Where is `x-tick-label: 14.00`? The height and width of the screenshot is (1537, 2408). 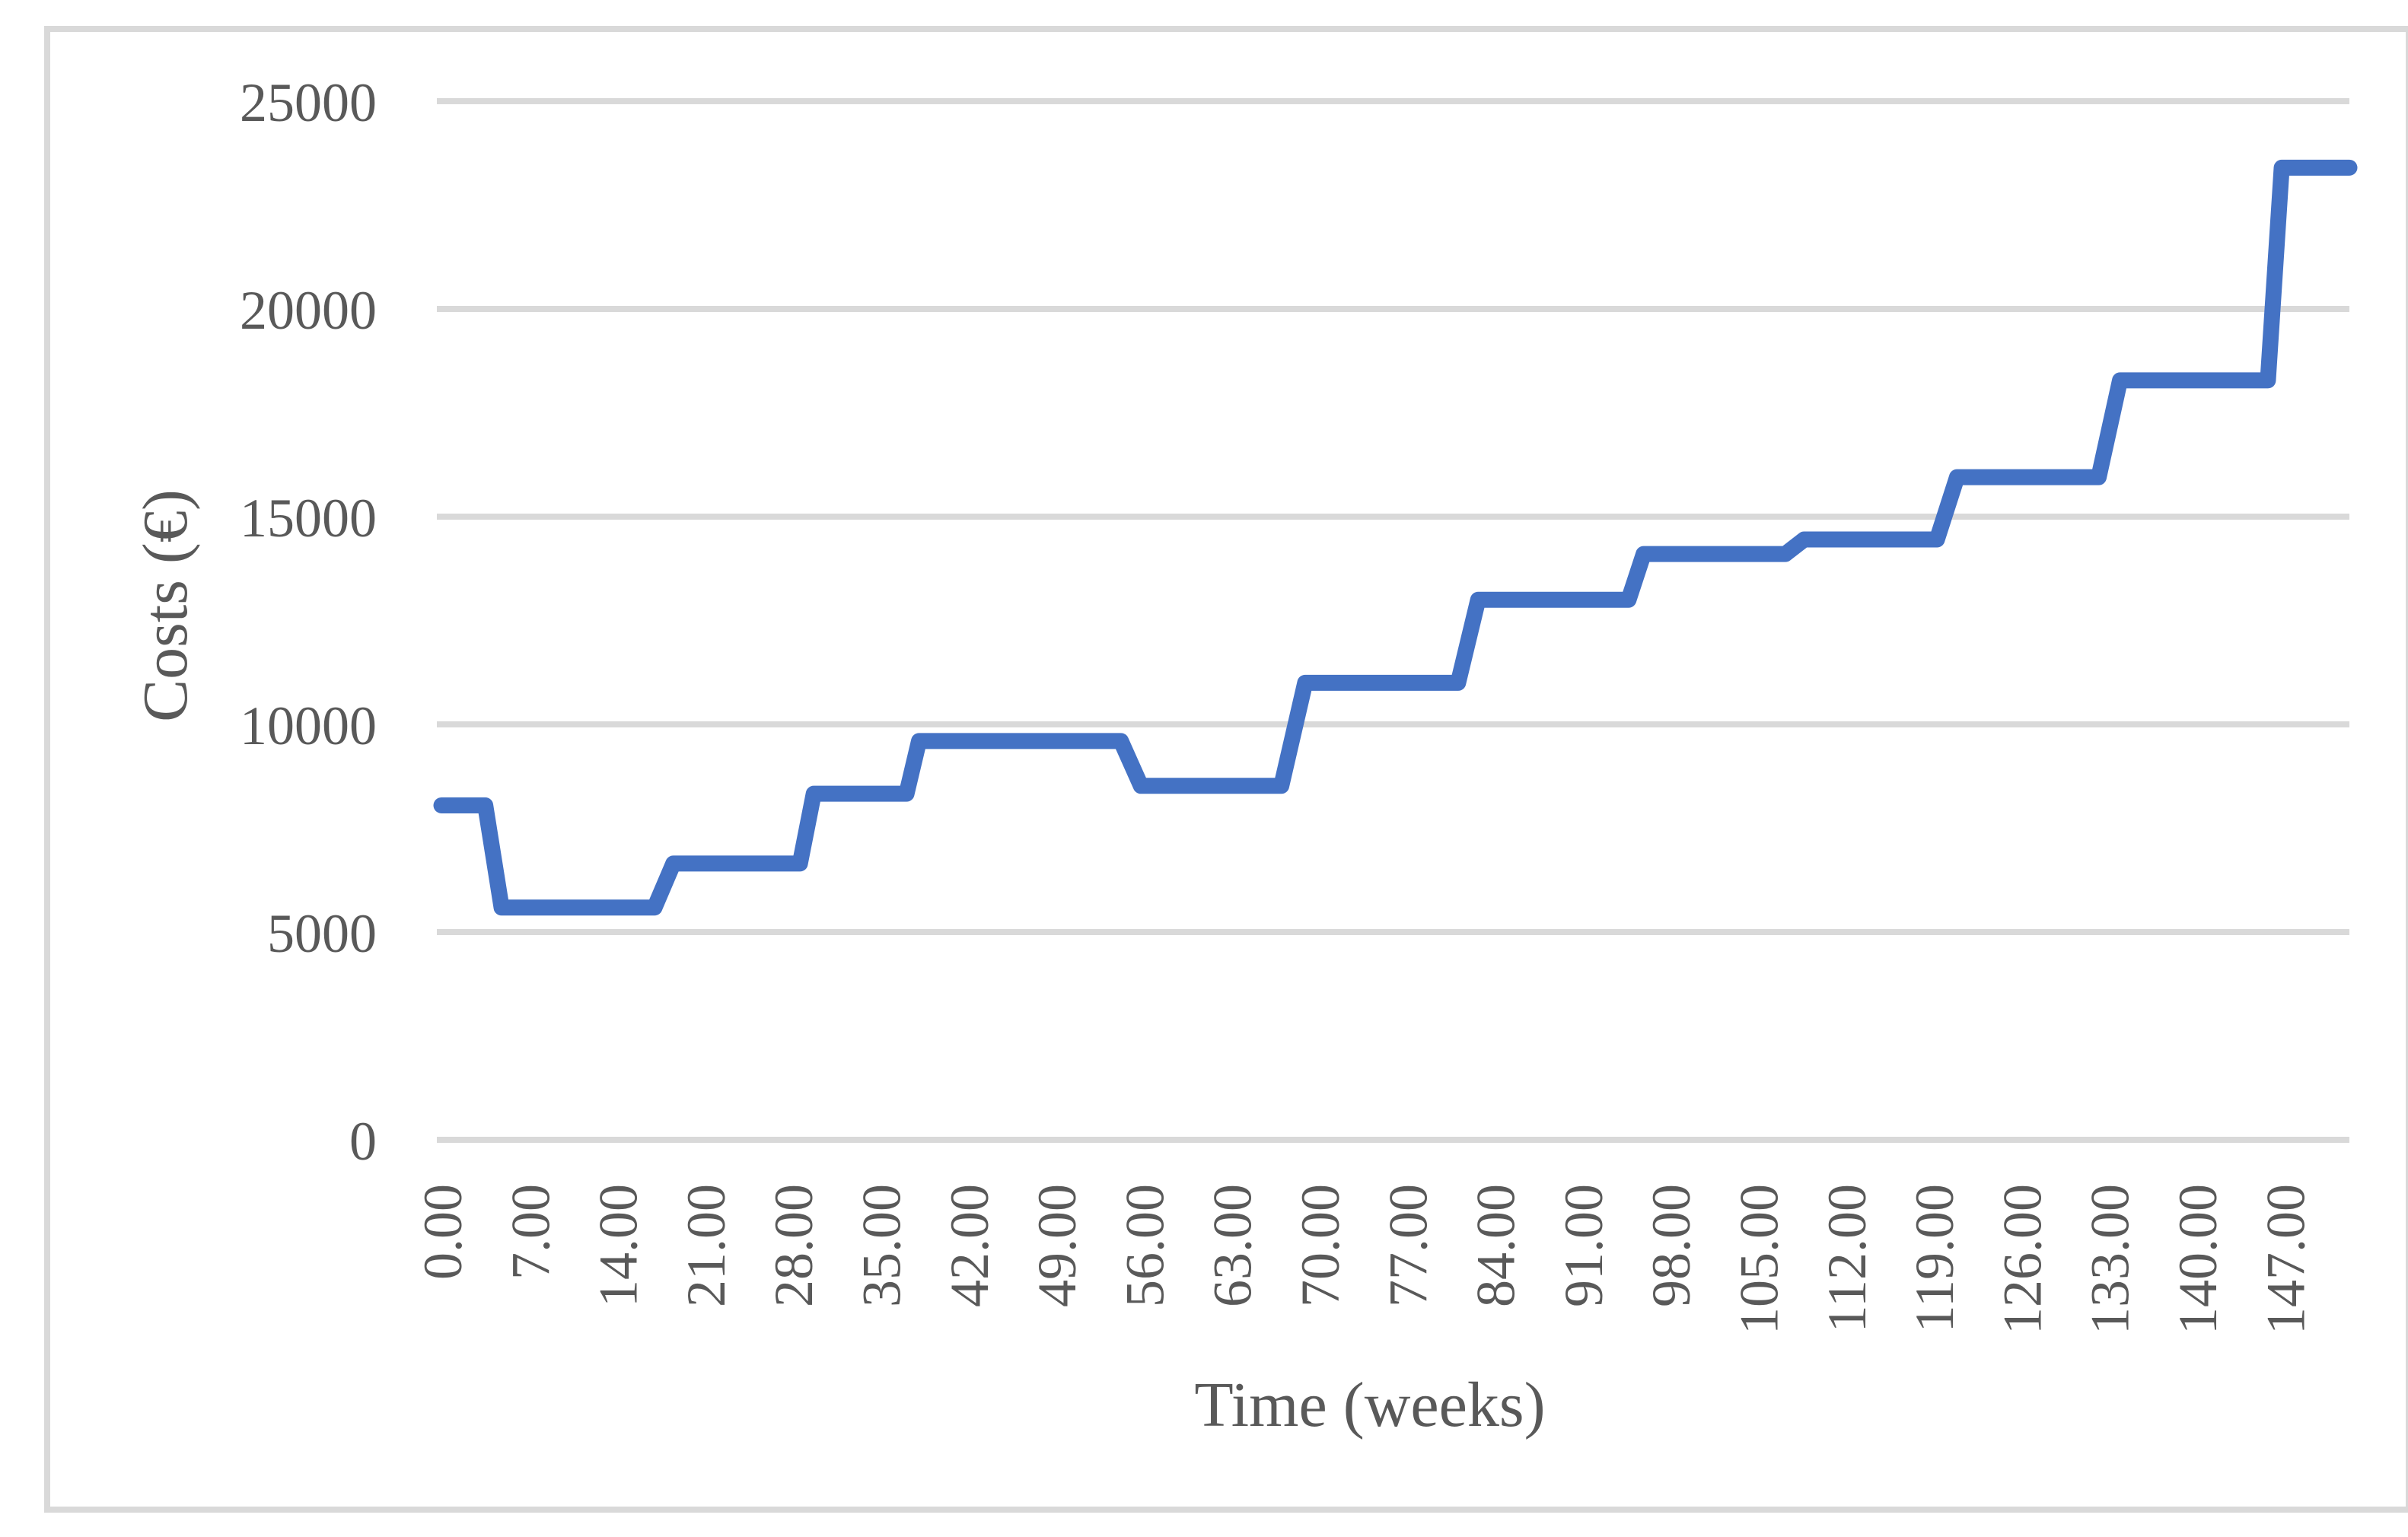
x-tick-label: 14.00 is located at coordinates (618, 1246).